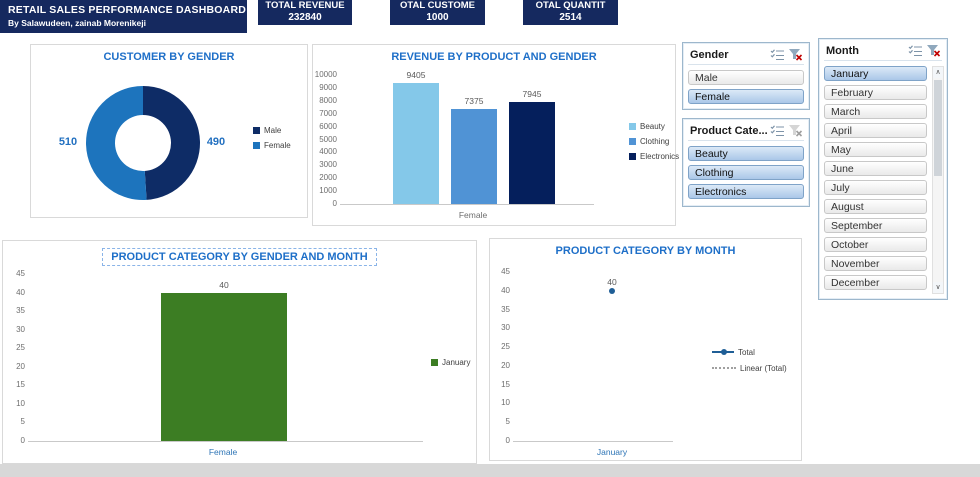 This screenshot has height=477, width=980. What do you see at coordinates (169, 57) in the screenshot?
I see `chart-title: CUSTOMER BY GENDER` at bounding box center [169, 57].